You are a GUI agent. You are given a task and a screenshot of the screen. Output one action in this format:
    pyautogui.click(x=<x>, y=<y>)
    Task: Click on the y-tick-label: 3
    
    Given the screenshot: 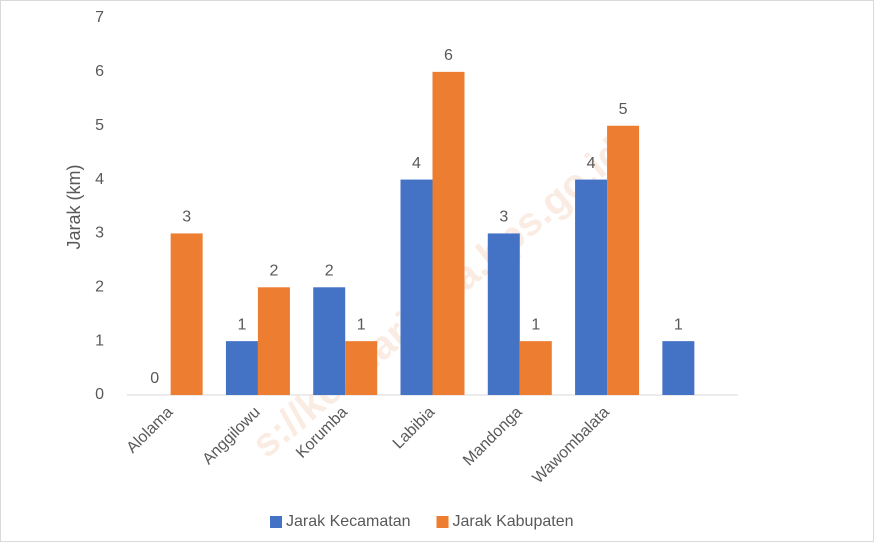 What is the action you would take?
    pyautogui.click(x=99, y=233)
    